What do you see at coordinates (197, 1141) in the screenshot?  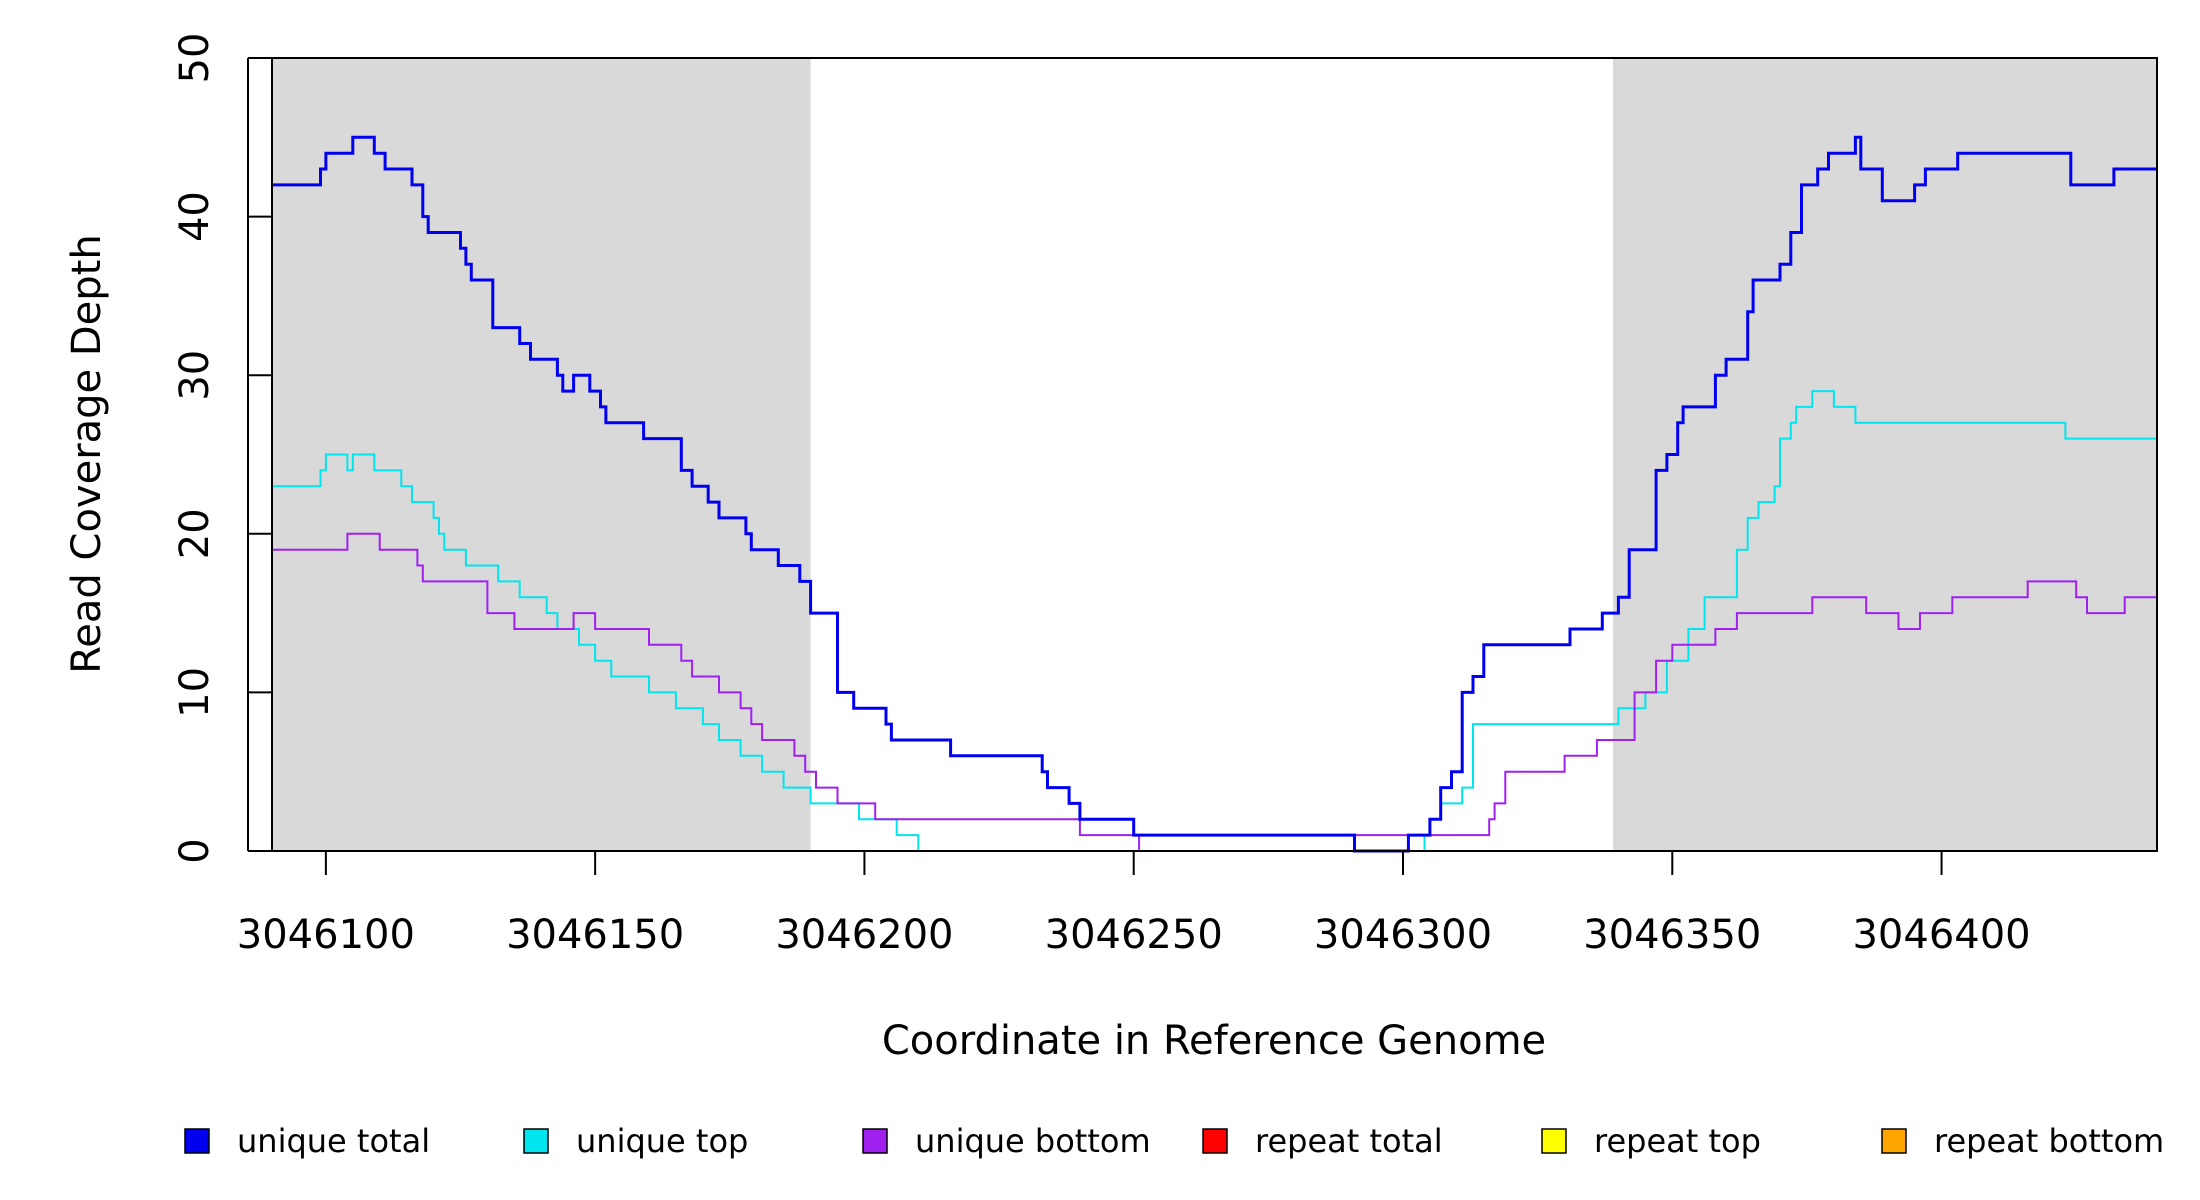 I see `legend-swatch-unique-total` at bounding box center [197, 1141].